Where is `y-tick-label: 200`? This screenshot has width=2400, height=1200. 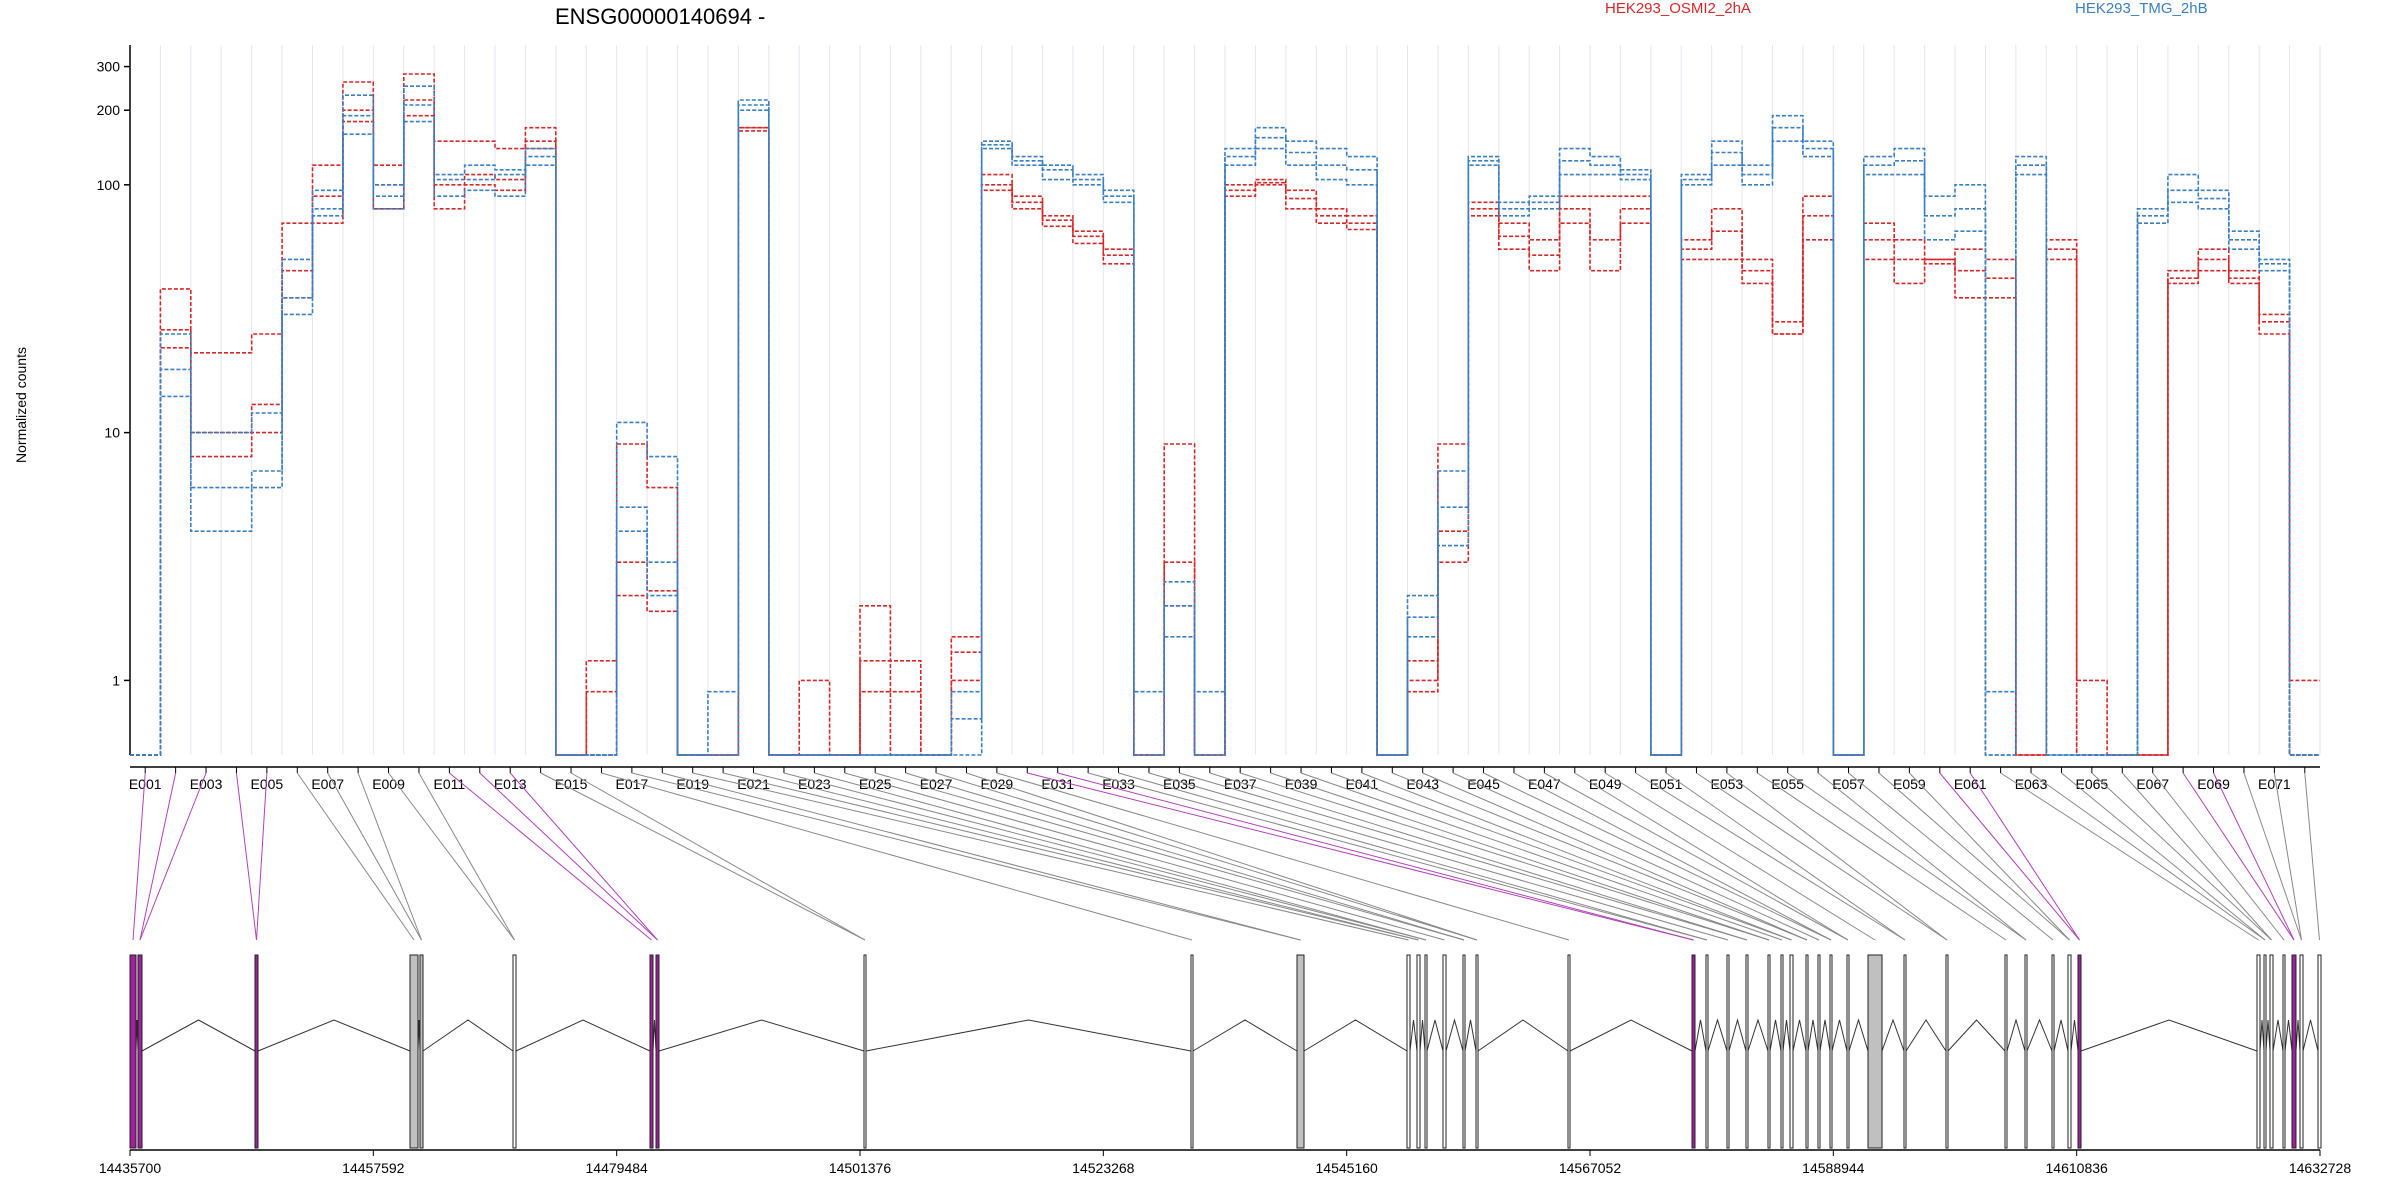 y-tick-label: 200 is located at coordinates (109, 110).